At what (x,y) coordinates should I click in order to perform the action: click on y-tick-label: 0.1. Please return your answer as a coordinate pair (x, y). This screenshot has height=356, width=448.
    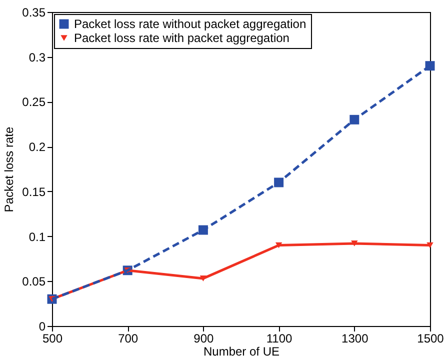
    Looking at the image, I should click on (37, 237).